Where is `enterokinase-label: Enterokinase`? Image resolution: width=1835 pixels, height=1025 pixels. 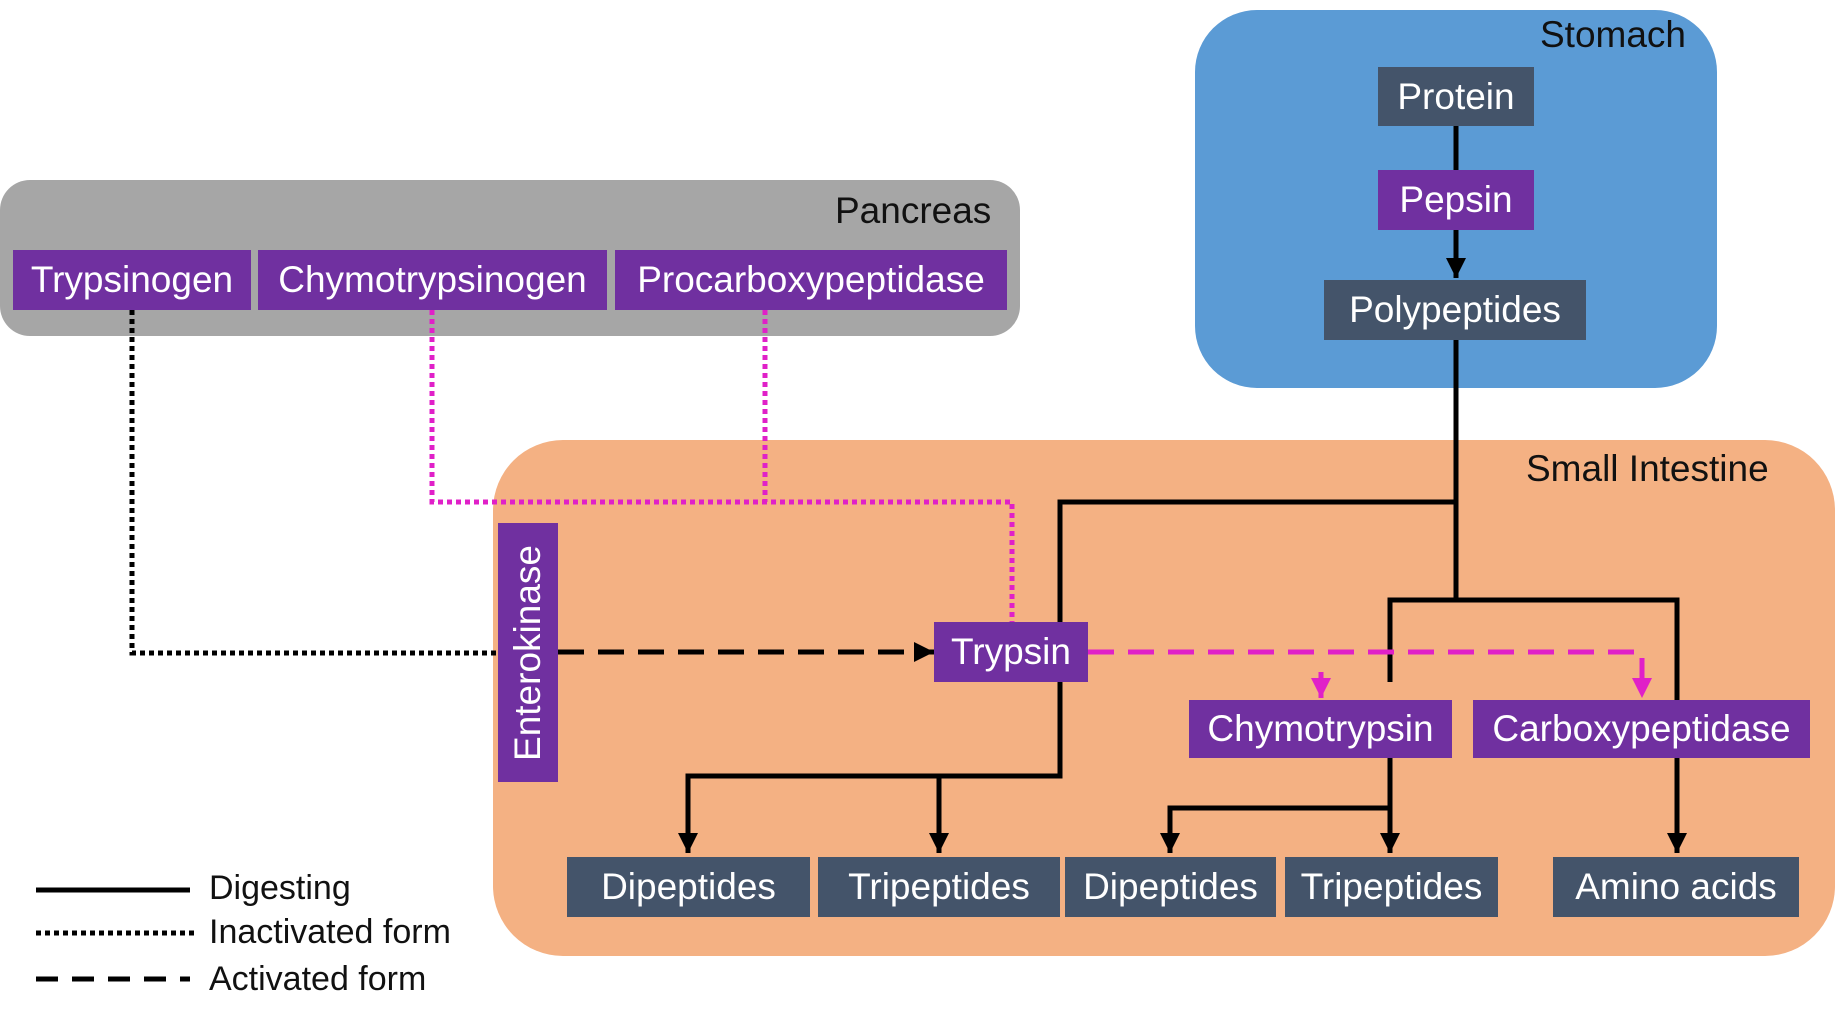 enterokinase-label: Enterokinase is located at coordinates (527, 652).